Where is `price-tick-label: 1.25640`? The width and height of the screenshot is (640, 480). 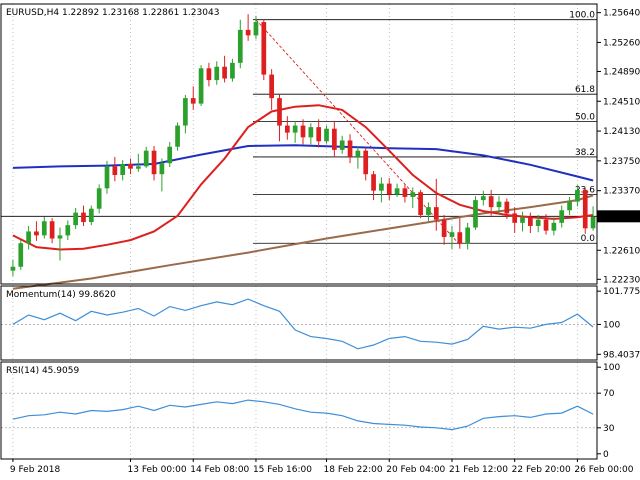 price-tick-label: 1.25640 is located at coordinates (621, 14).